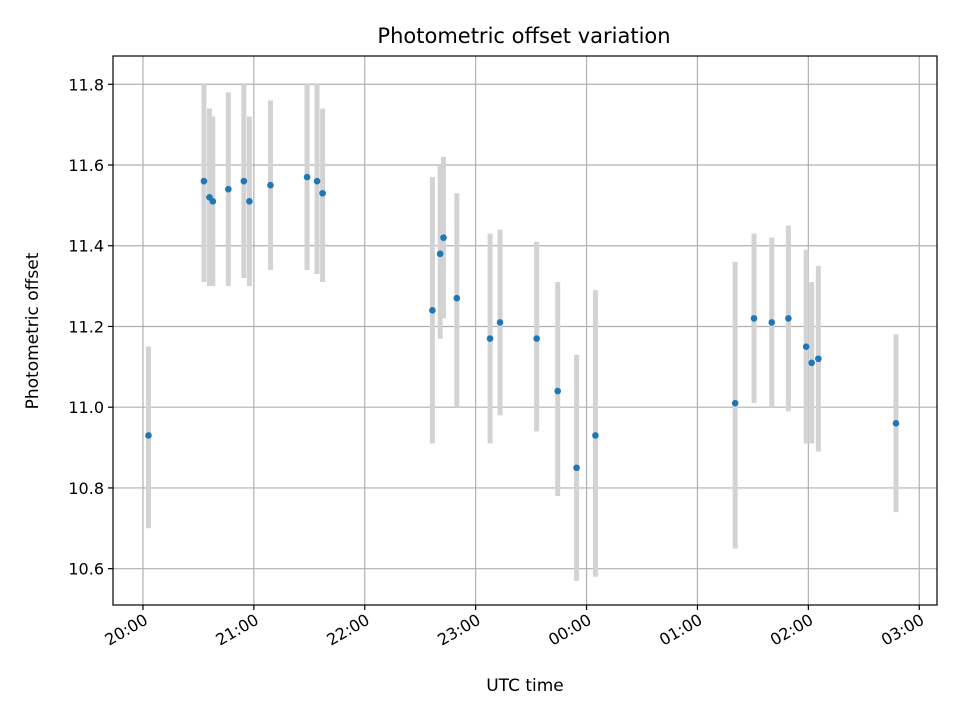 The height and width of the screenshot is (720, 960). Describe the element at coordinates (86, 407) in the screenshot. I see `y-tick-label: 11.0` at that location.